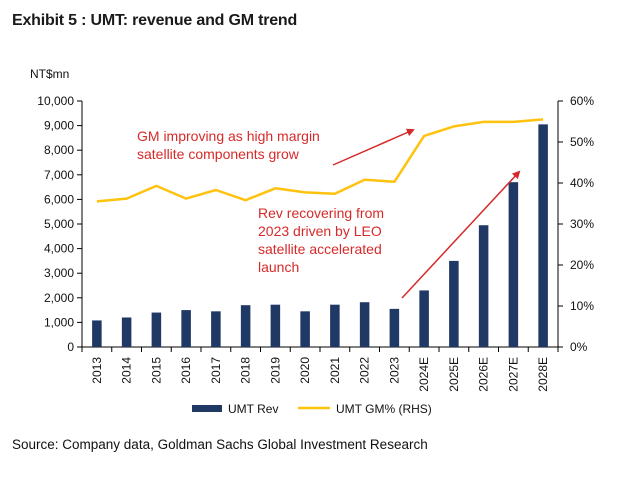 The image size is (620, 482). Describe the element at coordinates (454, 374) in the screenshot. I see `x-tick-label: 2025E` at that location.